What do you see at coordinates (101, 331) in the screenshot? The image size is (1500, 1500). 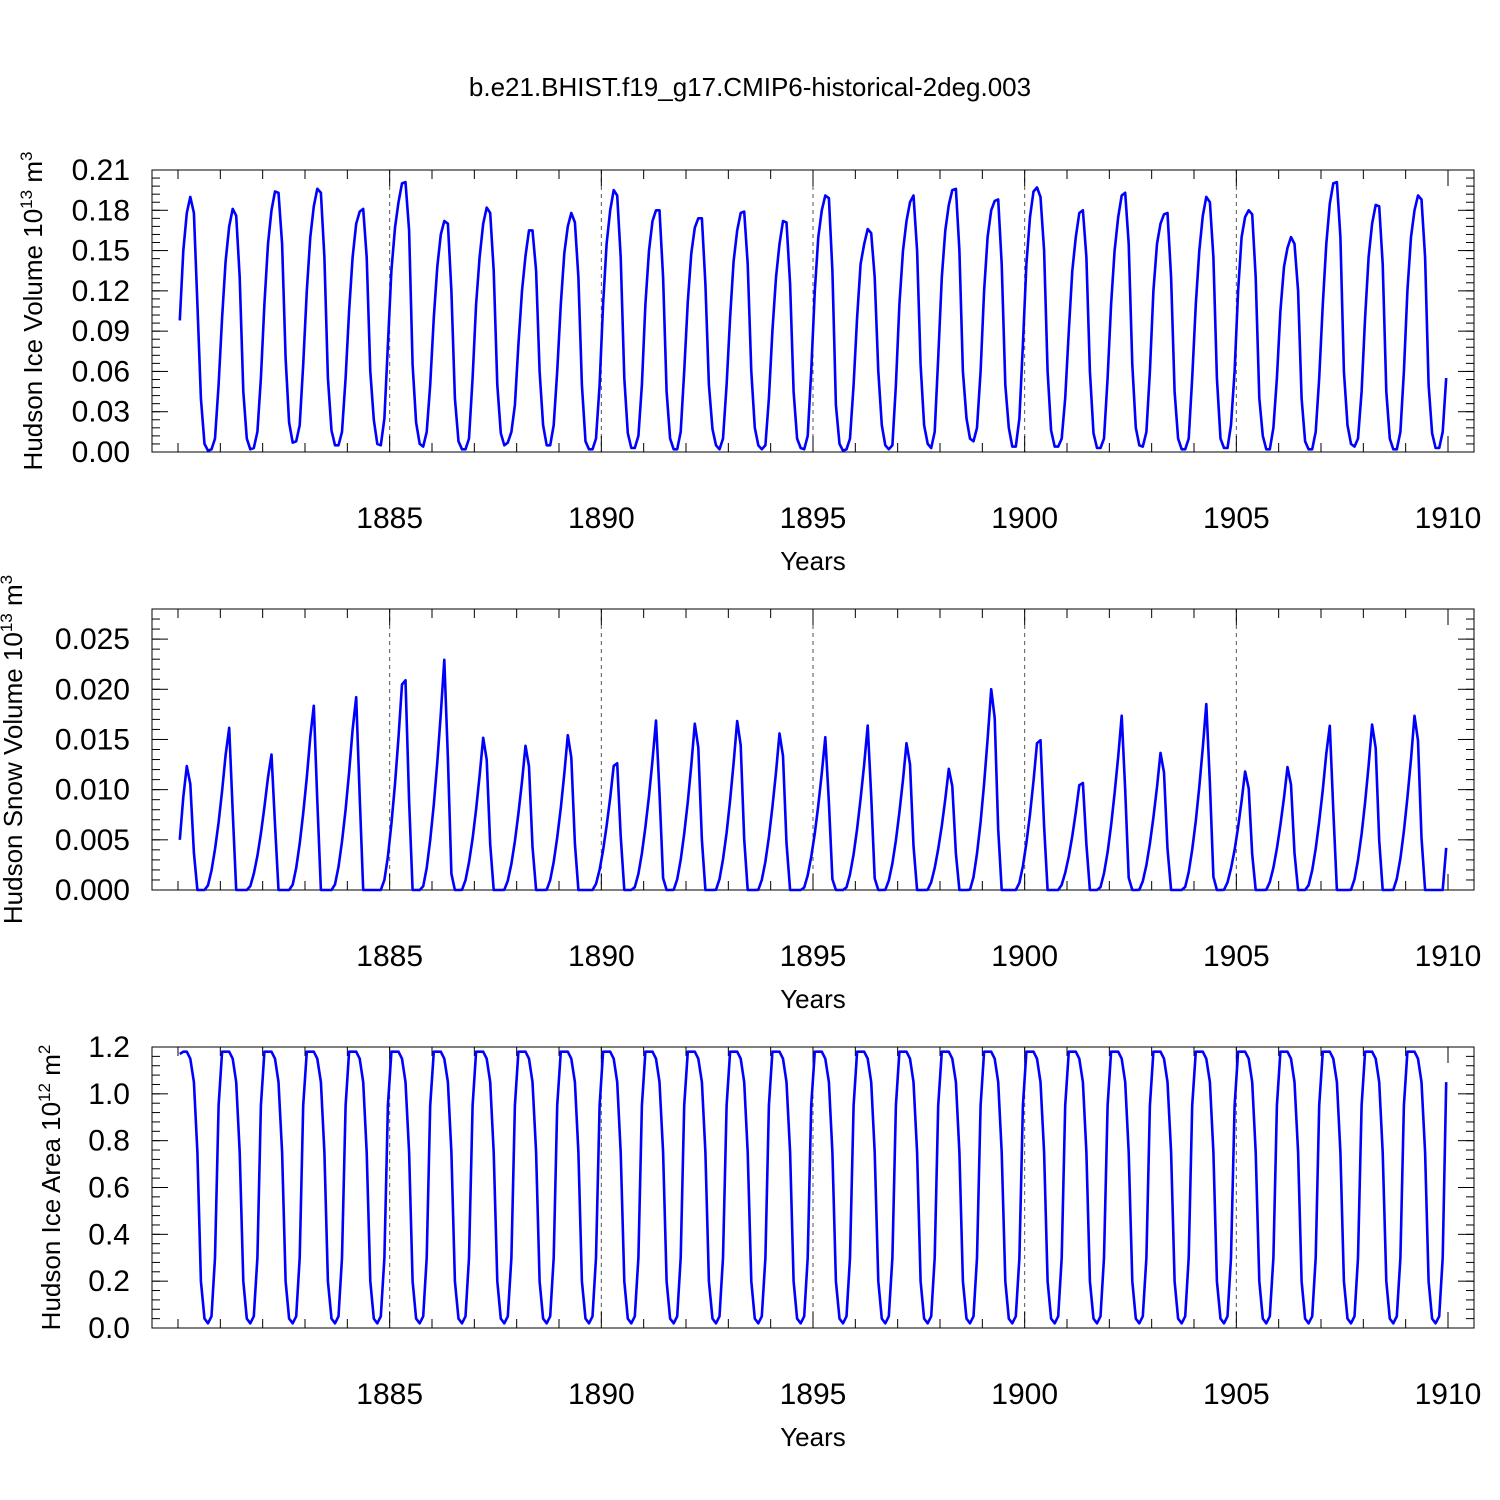 I see `y-tick-label: 0.09` at bounding box center [101, 331].